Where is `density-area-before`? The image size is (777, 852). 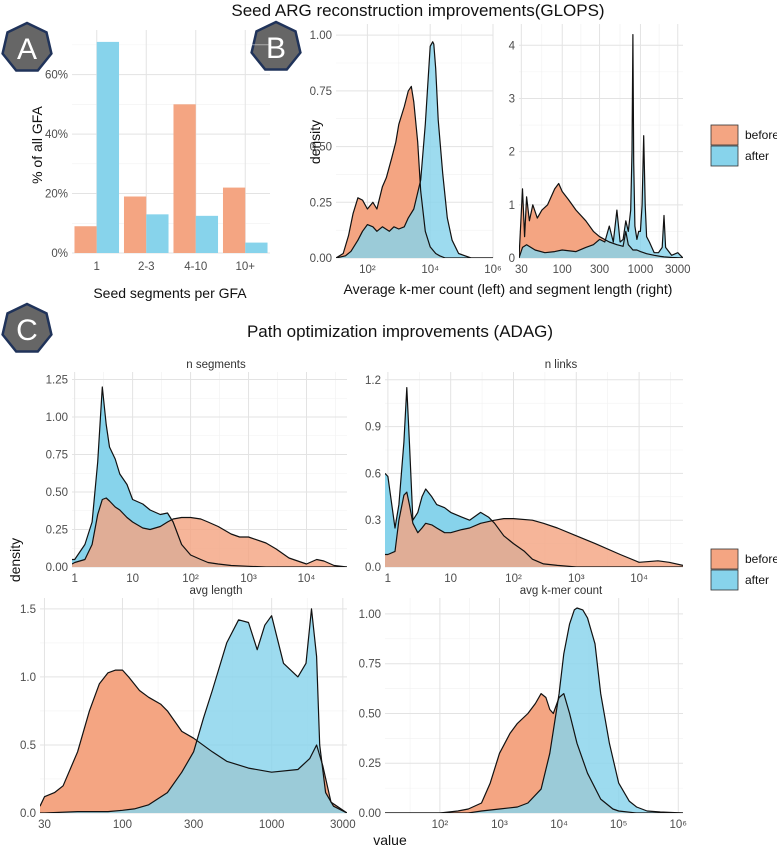
density-area-before is located at coordinates (209, 532).